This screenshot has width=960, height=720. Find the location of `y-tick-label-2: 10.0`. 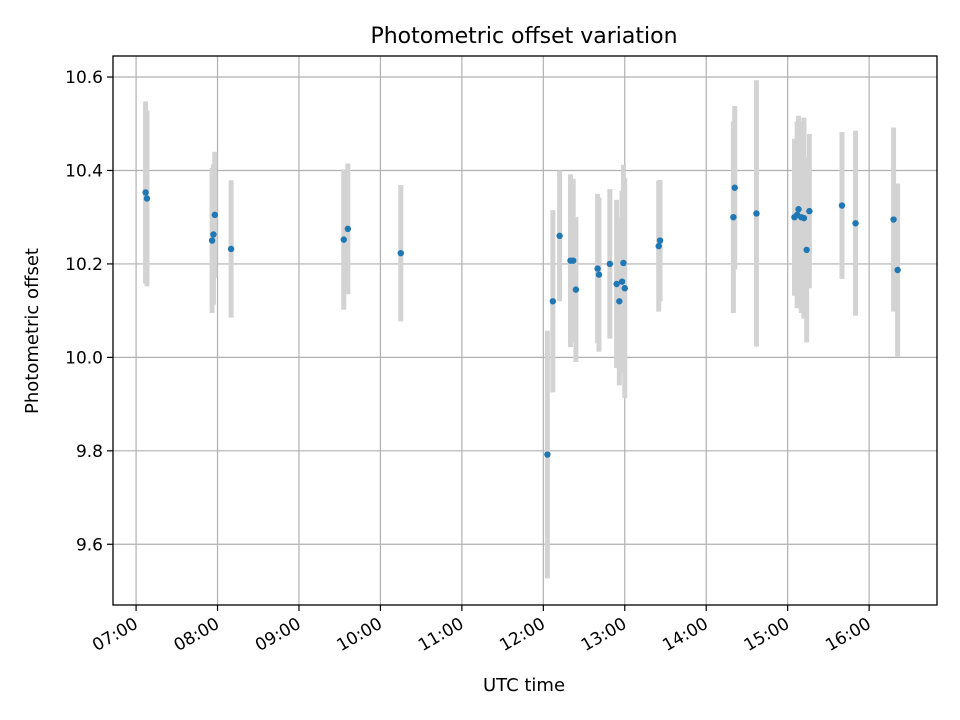

y-tick-label-2: 10.0 is located at coordinates (84, 358).